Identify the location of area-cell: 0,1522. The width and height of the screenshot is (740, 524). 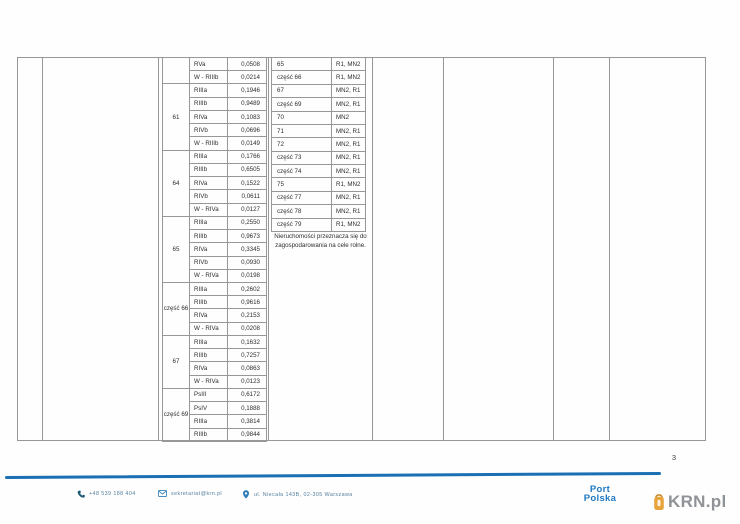
(247, 183).